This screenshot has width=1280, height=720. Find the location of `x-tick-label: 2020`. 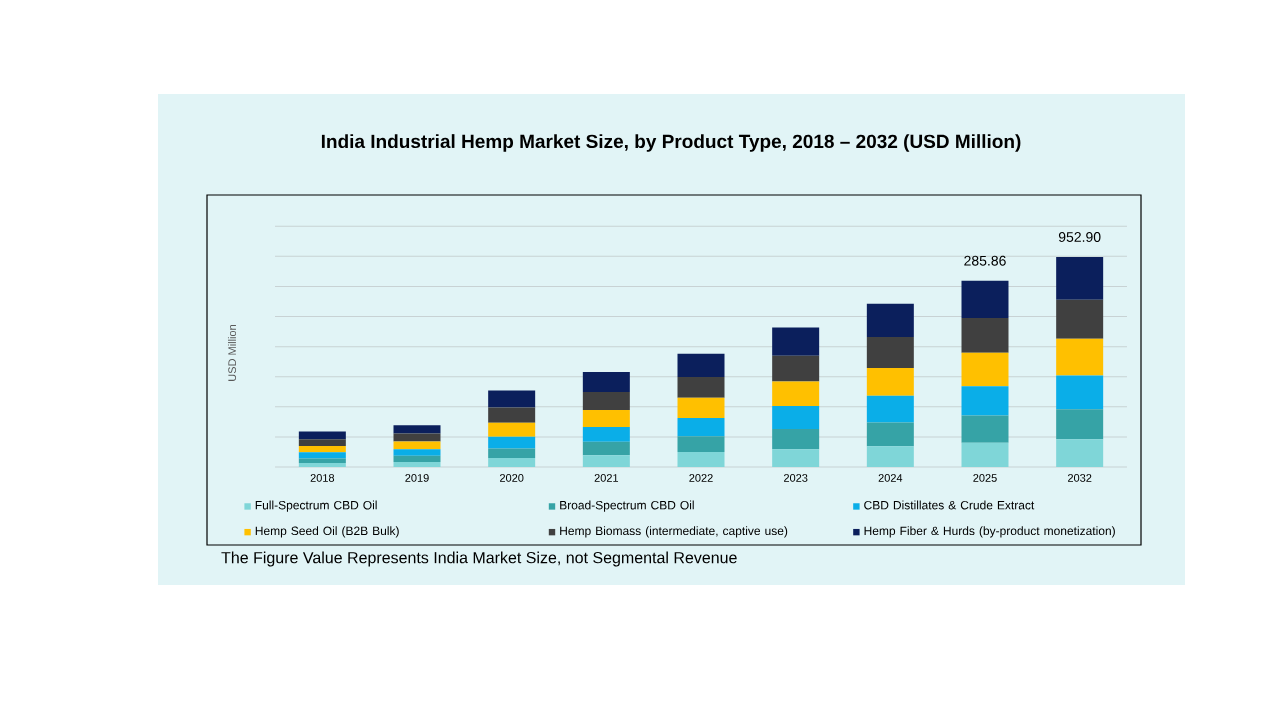

x-tick-label: 2020 is located at coordinates (512, 478).